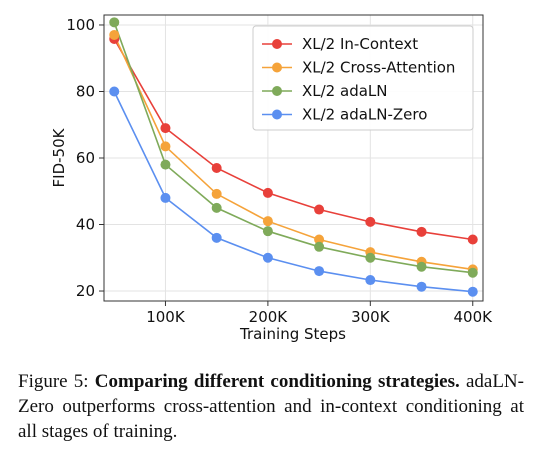 The width and height of the screenshot is (536, 463). I want to click on legend-box, so click(363, 78).